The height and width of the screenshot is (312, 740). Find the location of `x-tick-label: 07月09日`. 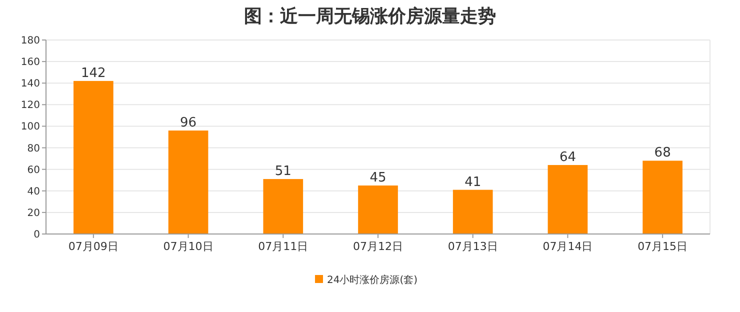

x-tick-label: 07月09日 is located at coordinates (93, 246).